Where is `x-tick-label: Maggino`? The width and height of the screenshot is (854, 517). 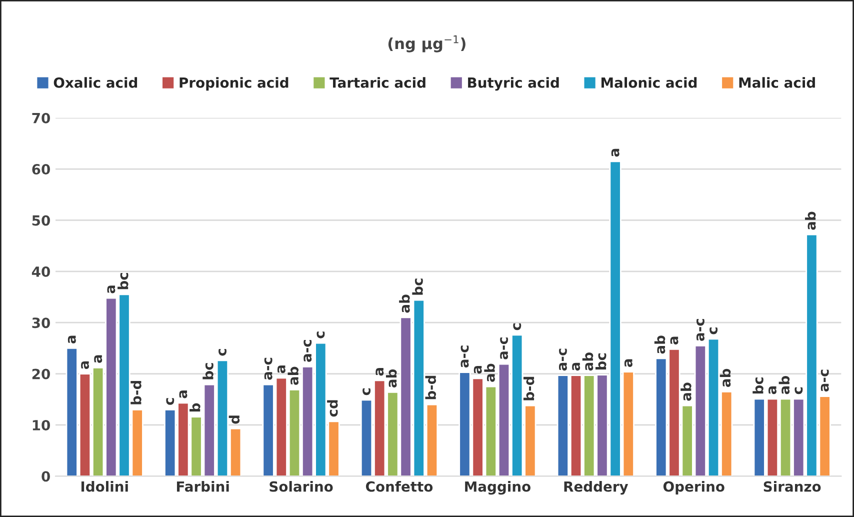 x-tick-label: Maggino is located at coordinates (497, 488).